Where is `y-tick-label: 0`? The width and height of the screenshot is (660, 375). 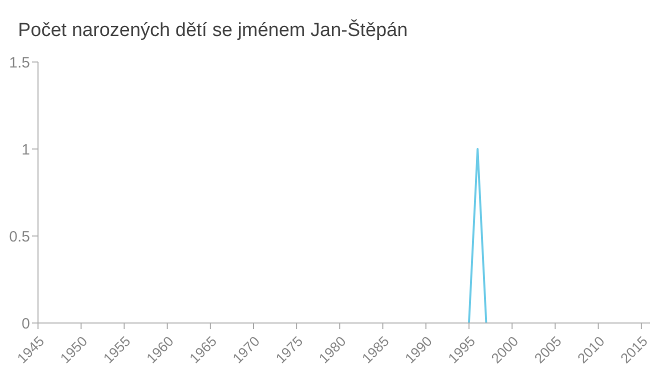
y-tick-label: 0 is located at coordinates (26, 323).